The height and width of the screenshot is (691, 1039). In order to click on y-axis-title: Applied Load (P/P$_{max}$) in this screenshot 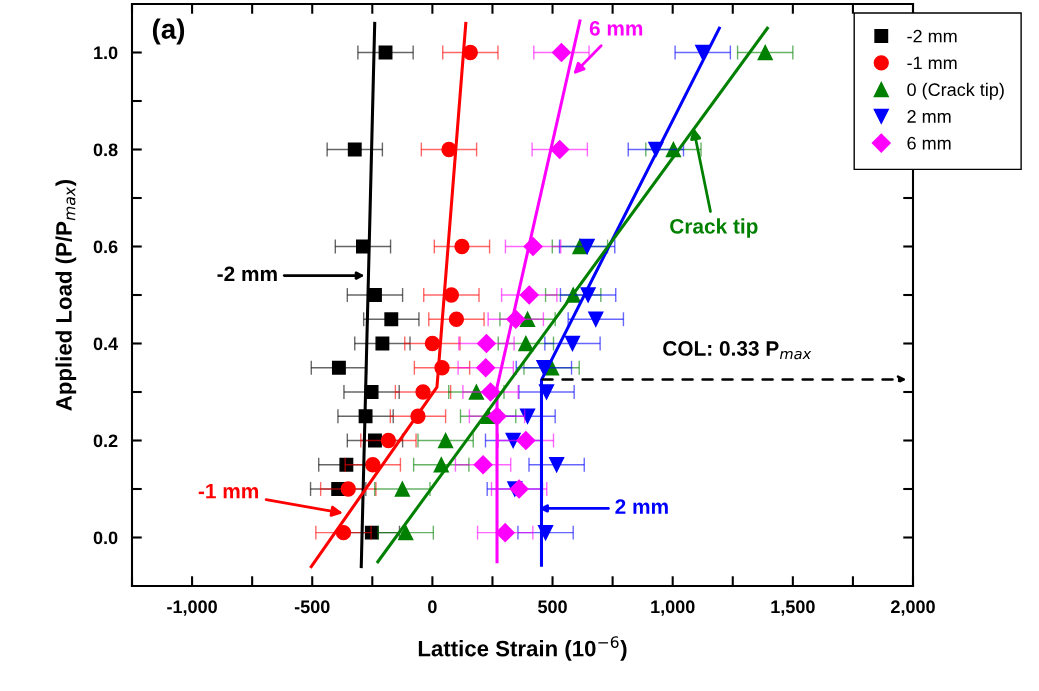, I will do `click(66, 295)`.